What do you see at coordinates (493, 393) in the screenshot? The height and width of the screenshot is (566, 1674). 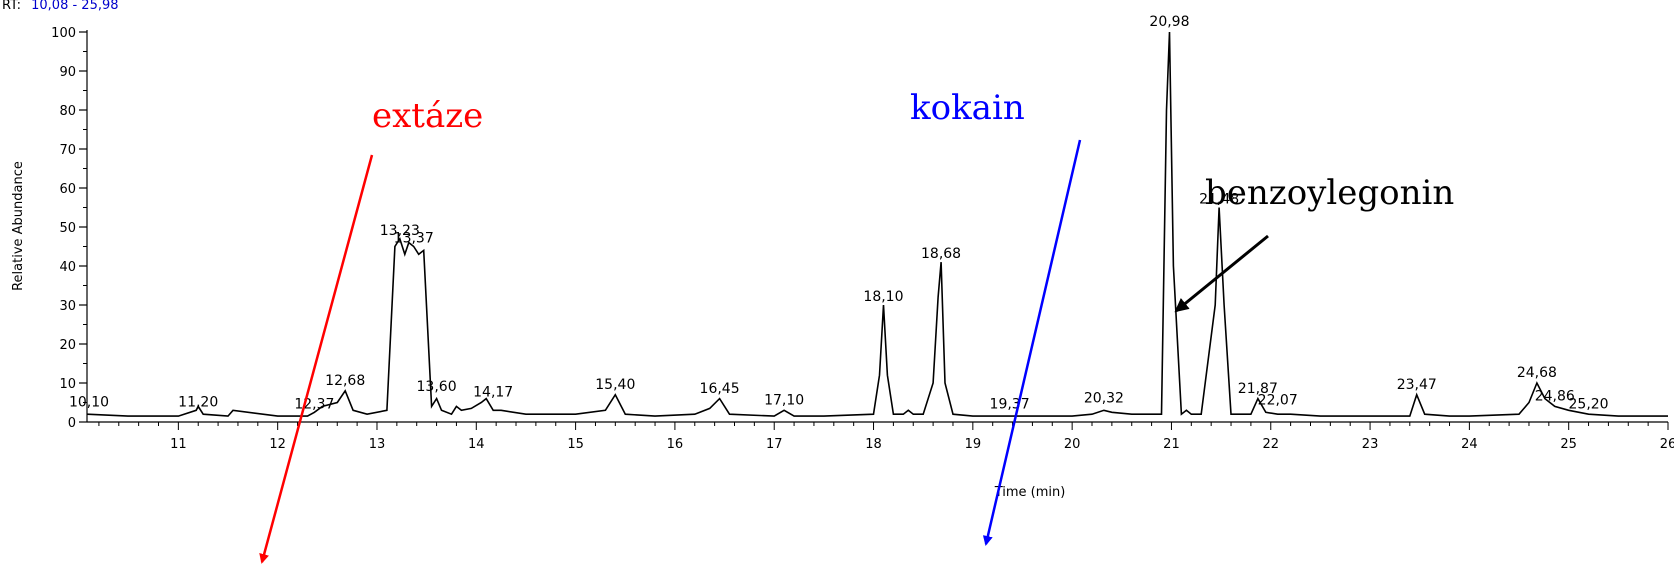 I see `peak-label: 14,17` at bounding box center [493, 393].